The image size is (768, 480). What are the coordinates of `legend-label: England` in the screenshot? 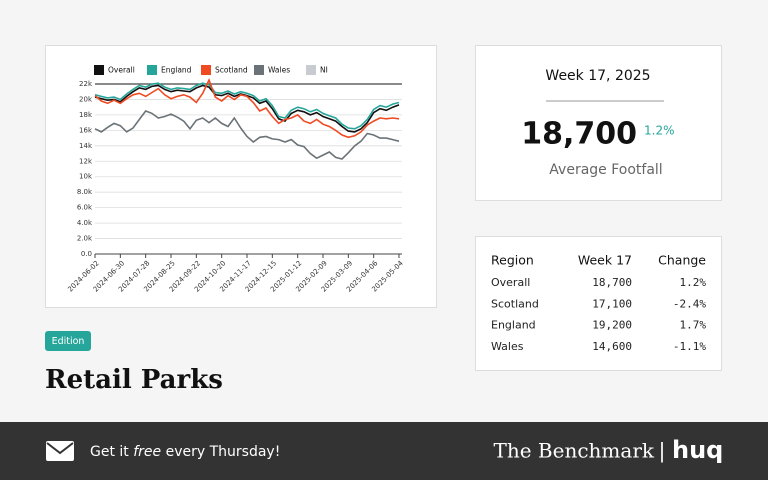 It's located at (176, 70).